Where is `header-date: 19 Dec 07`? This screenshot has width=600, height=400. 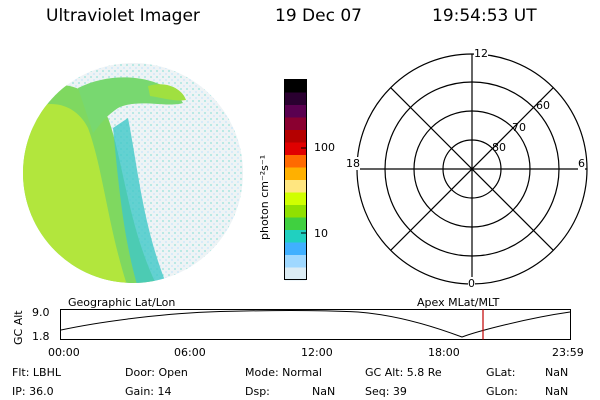
header-date: 19 Dec 07 is located at coordinates (318, 16).